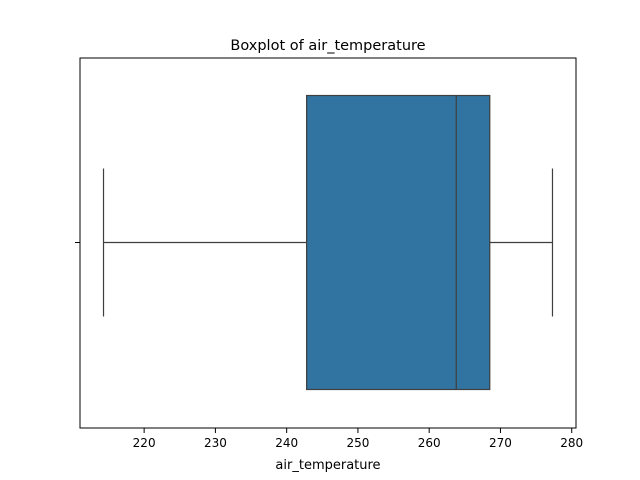 The width and height of the screenshot is (640, 480). Describe the element at coordinates (571, 443) in the screenshot. I see `x-tick-label: 280` at that location.